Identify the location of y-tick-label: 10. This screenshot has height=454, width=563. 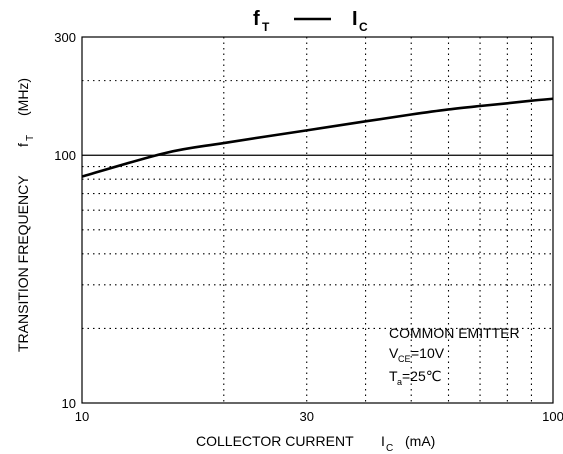
(69, 403).